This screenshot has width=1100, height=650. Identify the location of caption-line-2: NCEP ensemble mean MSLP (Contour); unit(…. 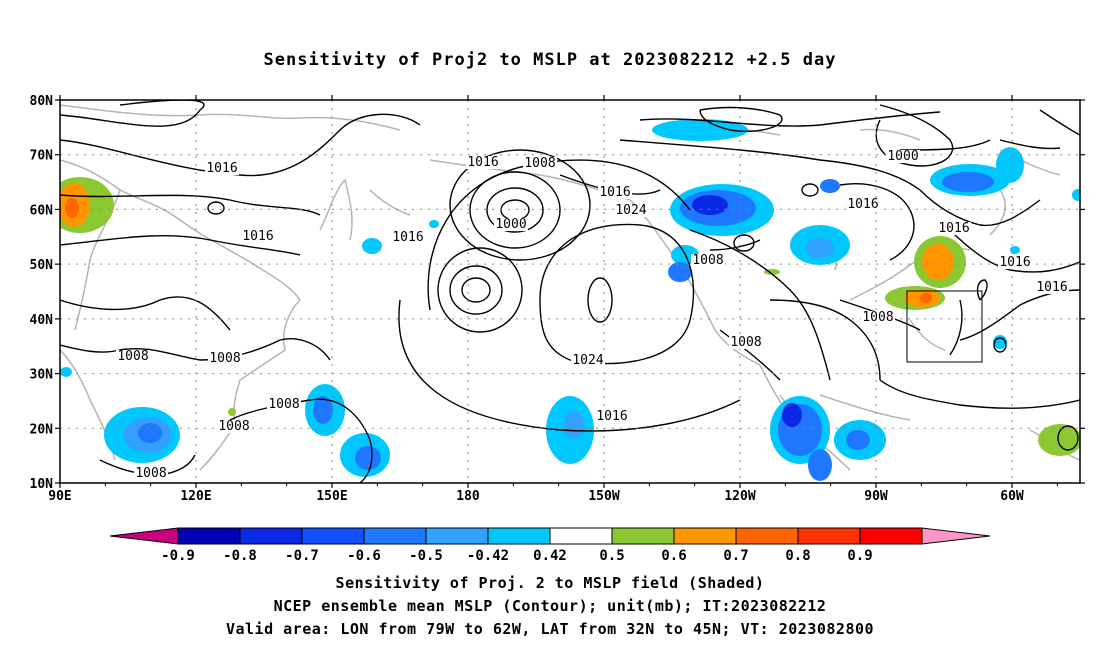
(550, 606).